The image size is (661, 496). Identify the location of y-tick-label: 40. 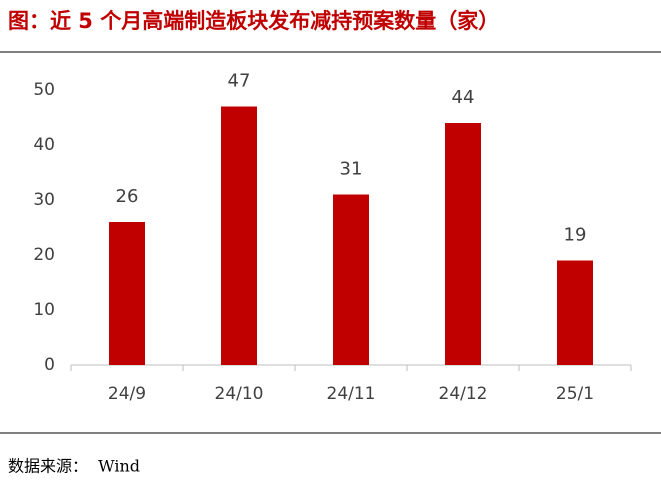
(44, 145).